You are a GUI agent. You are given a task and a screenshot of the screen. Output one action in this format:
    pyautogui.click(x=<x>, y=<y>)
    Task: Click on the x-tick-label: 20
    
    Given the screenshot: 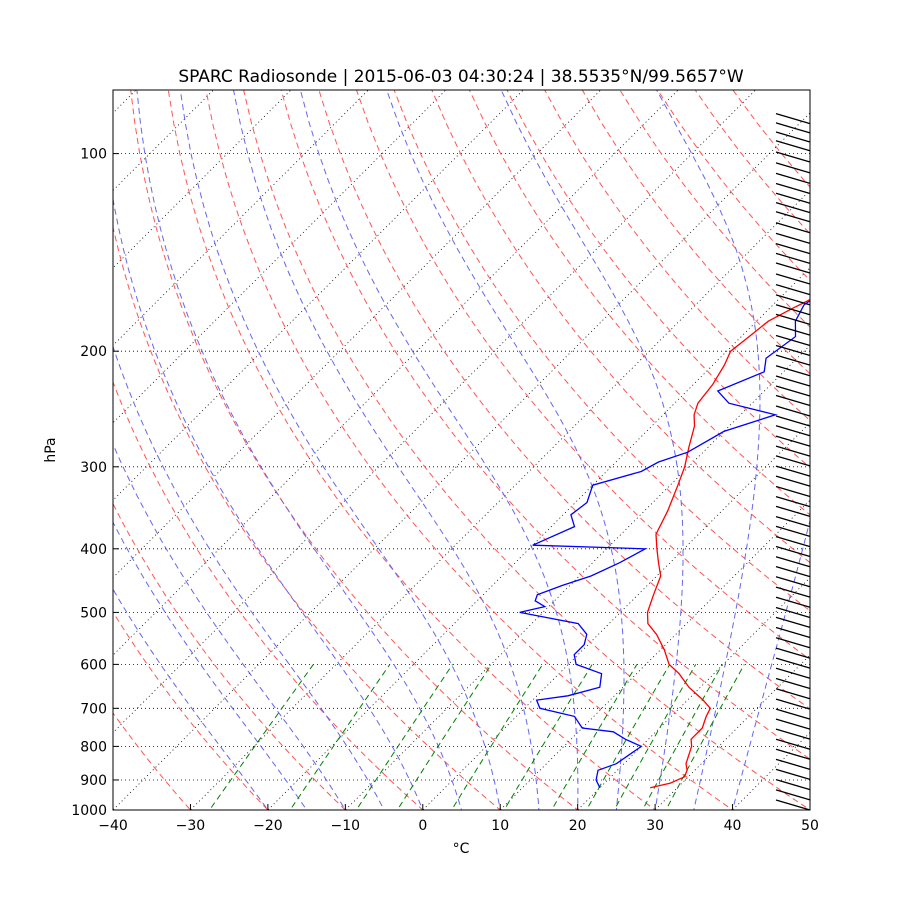 What is the action you would take?
    pyautogui.click(x=578, y=826)
    